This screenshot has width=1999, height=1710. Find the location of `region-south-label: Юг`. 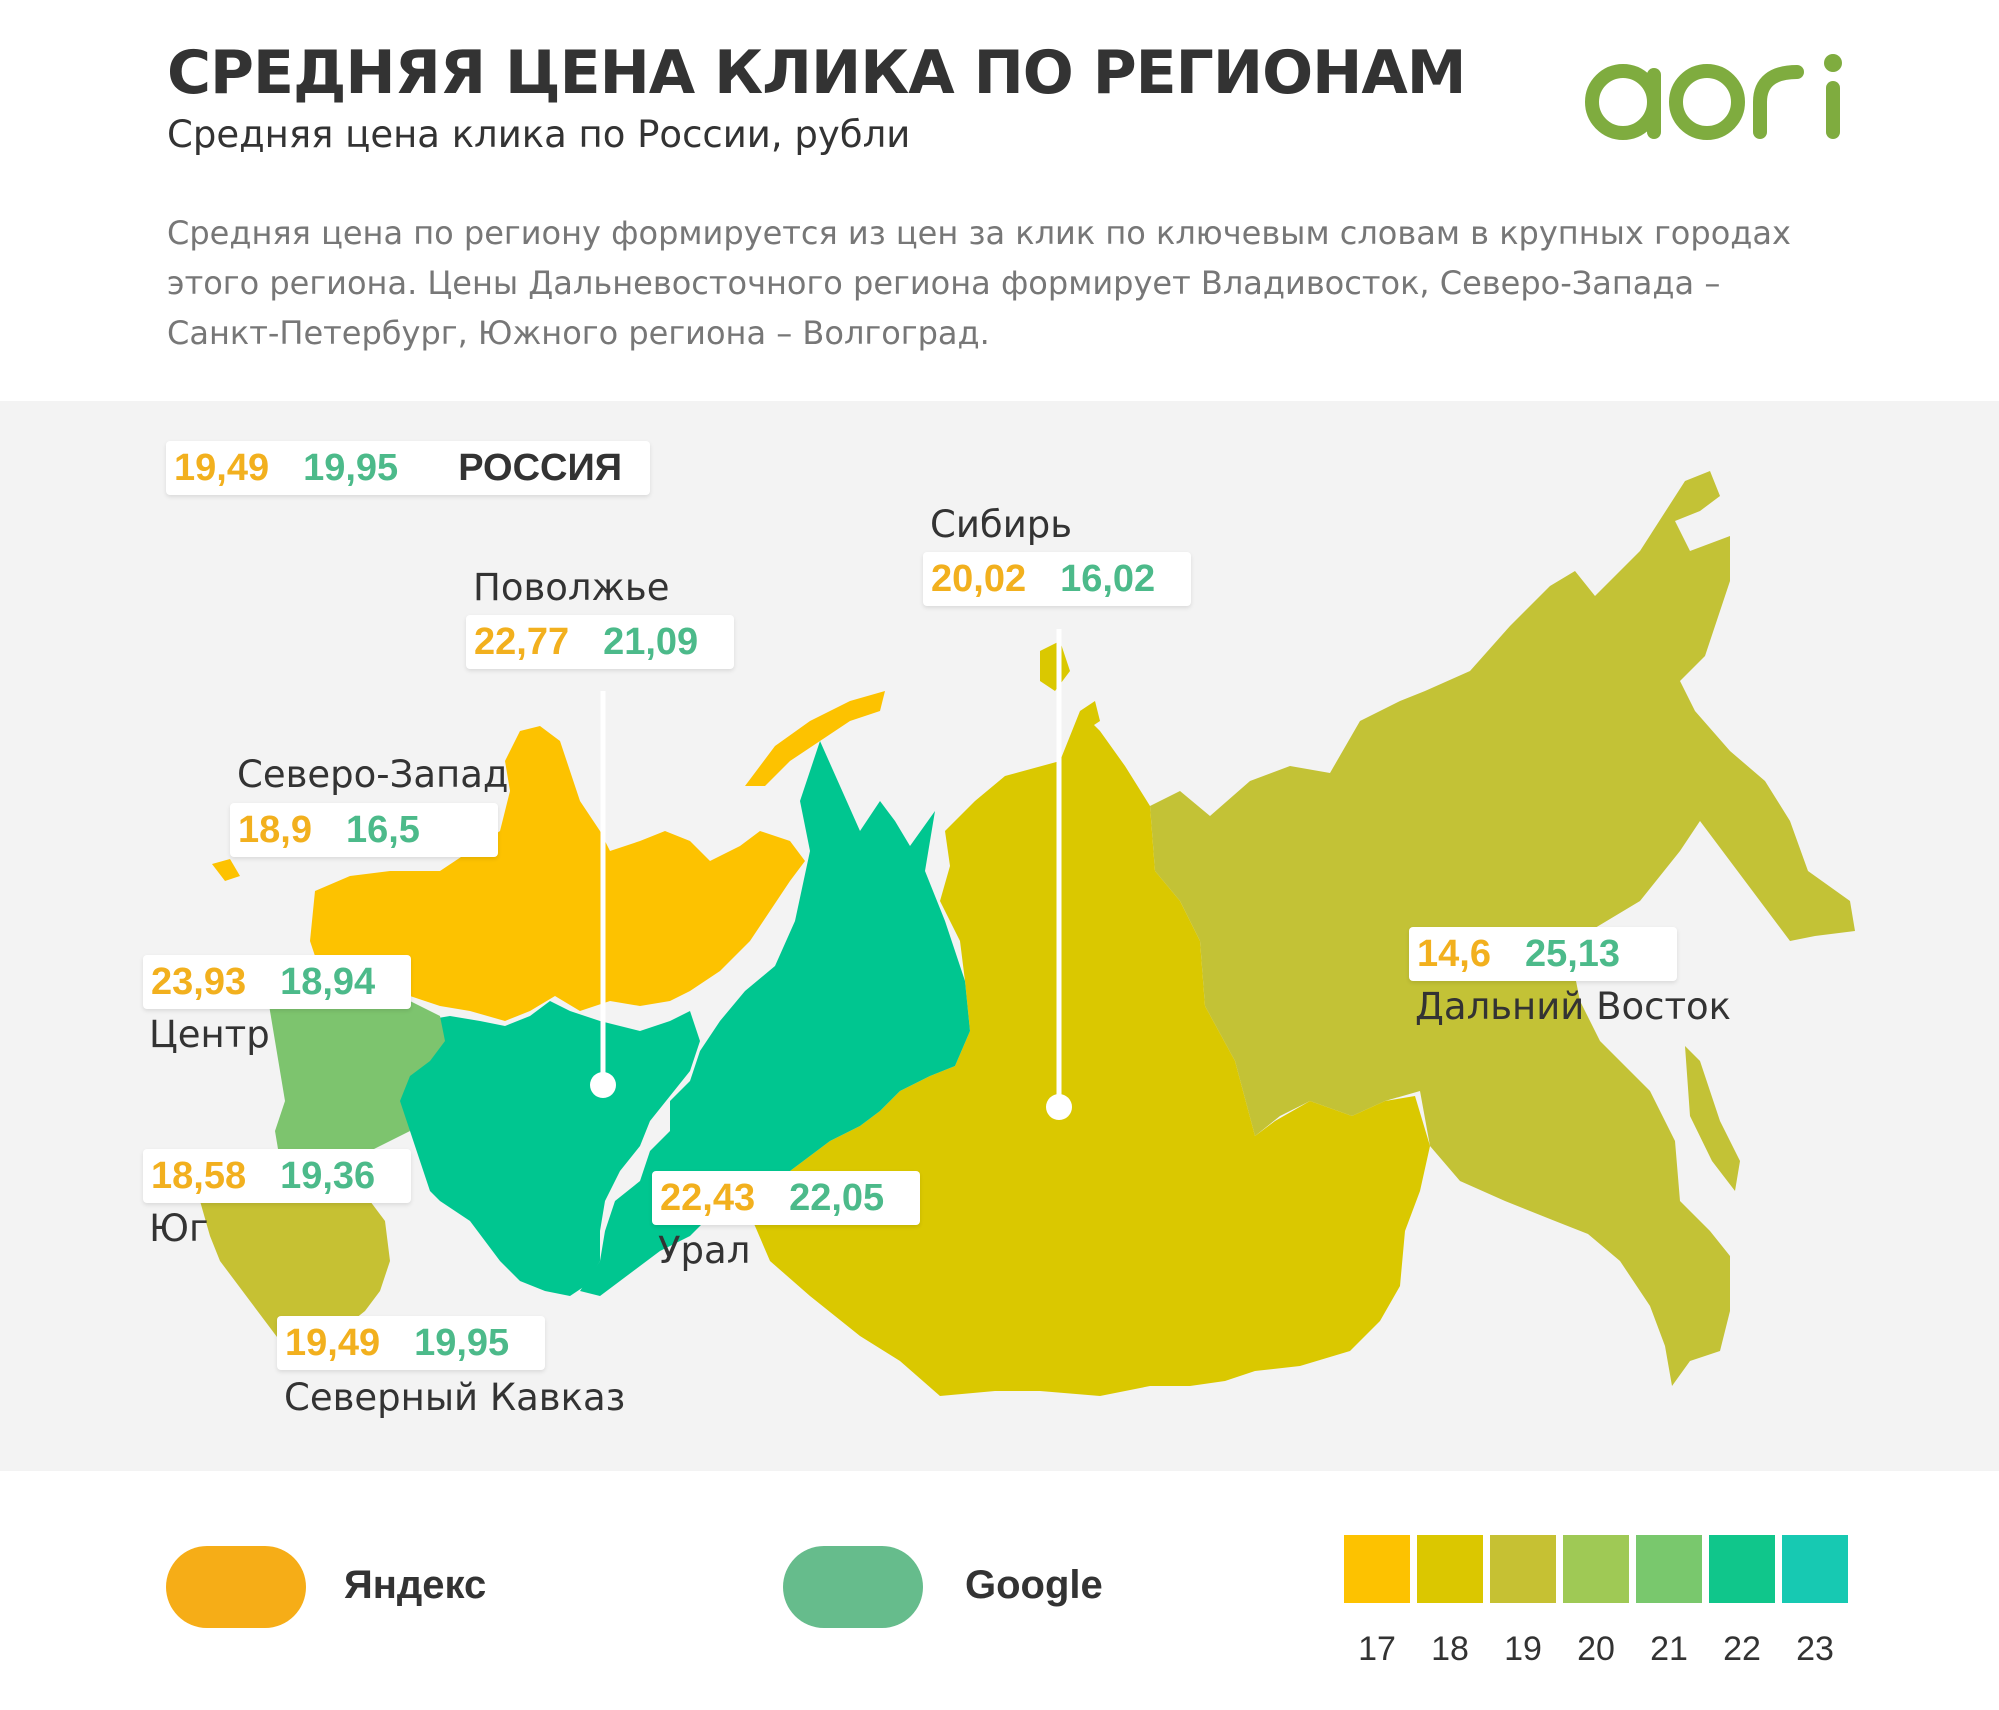

region-south-label: Юг is located at coordinates (179, 1228).